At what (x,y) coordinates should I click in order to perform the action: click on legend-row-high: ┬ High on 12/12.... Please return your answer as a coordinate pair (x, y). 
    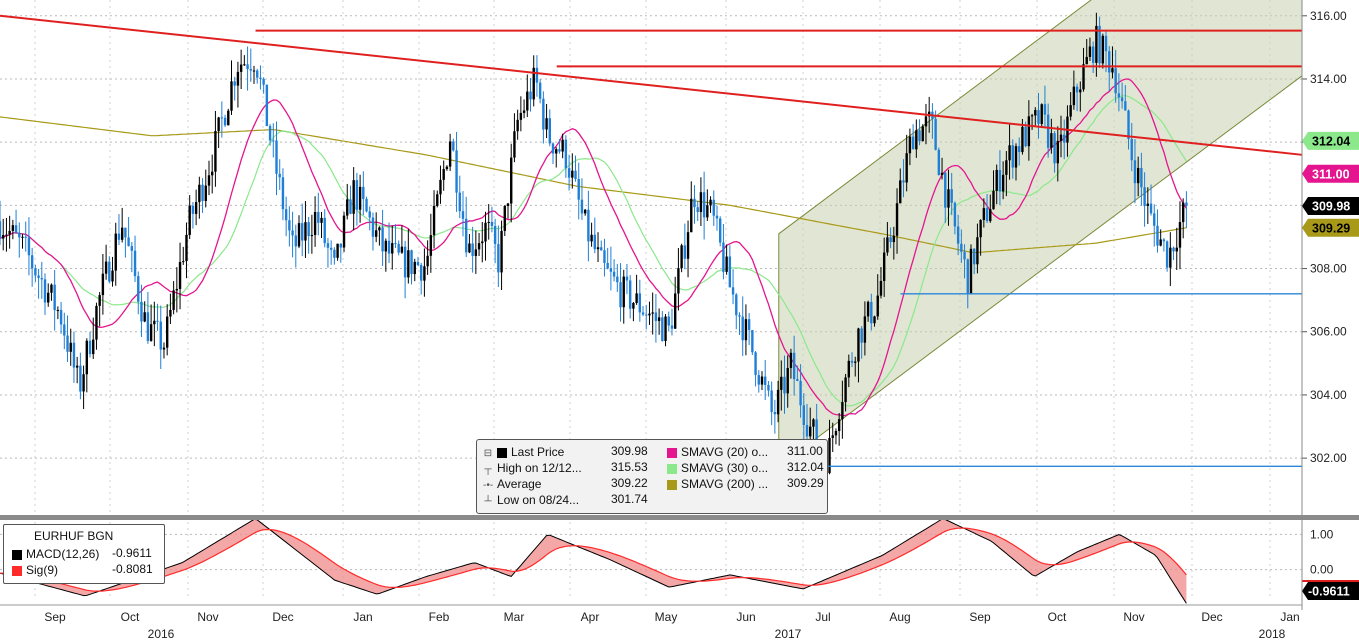
    Looking at the image, I should click on (532, 468).